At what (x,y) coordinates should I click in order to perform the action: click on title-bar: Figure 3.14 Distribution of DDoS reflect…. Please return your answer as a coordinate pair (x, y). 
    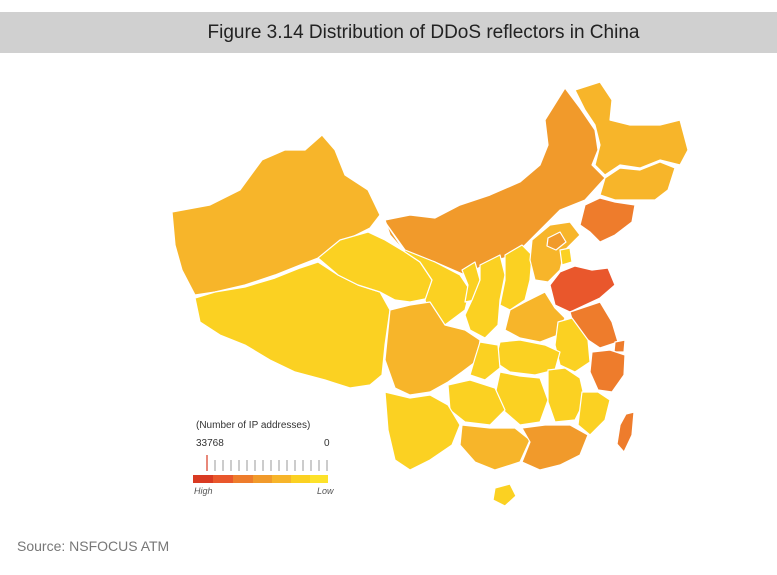
    Looking at the image, I should click on (388, 32).